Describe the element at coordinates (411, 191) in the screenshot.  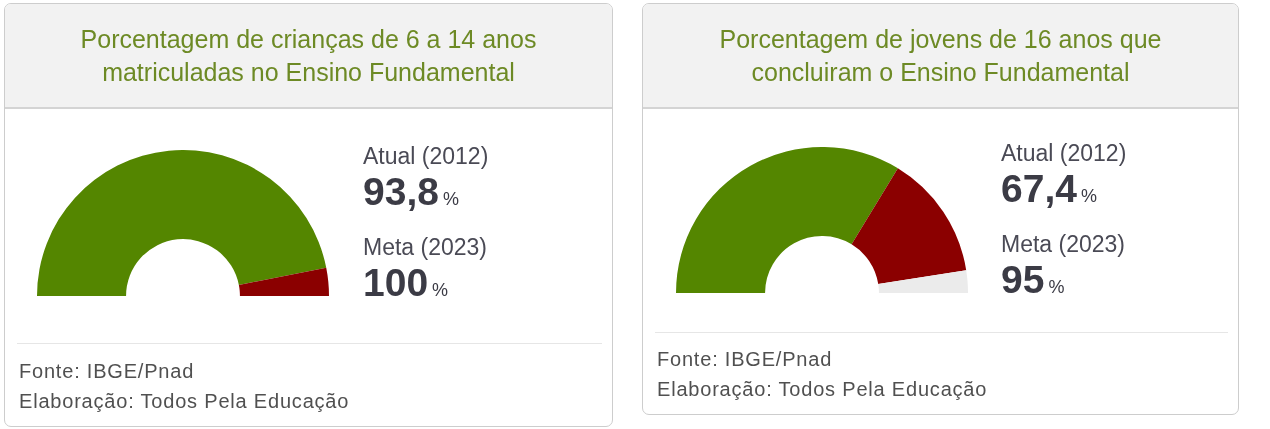
I see `text: 93,8%` at that location.